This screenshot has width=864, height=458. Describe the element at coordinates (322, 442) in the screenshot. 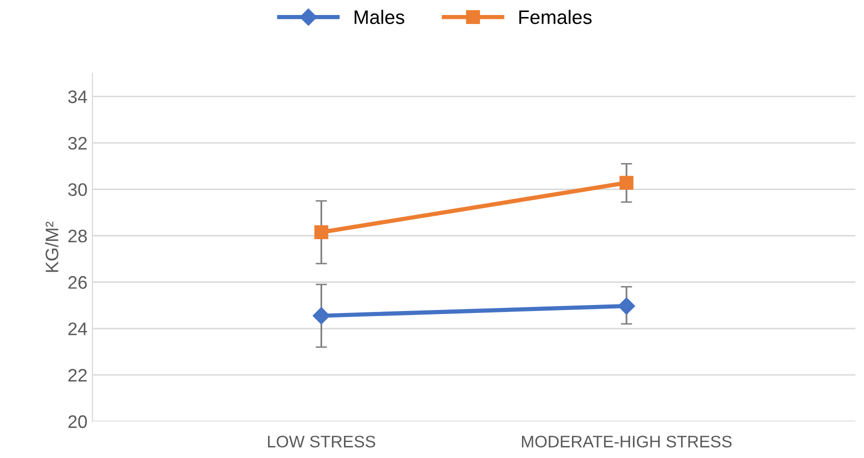

I see `x-tick-label: LOW STRESS` at that location.